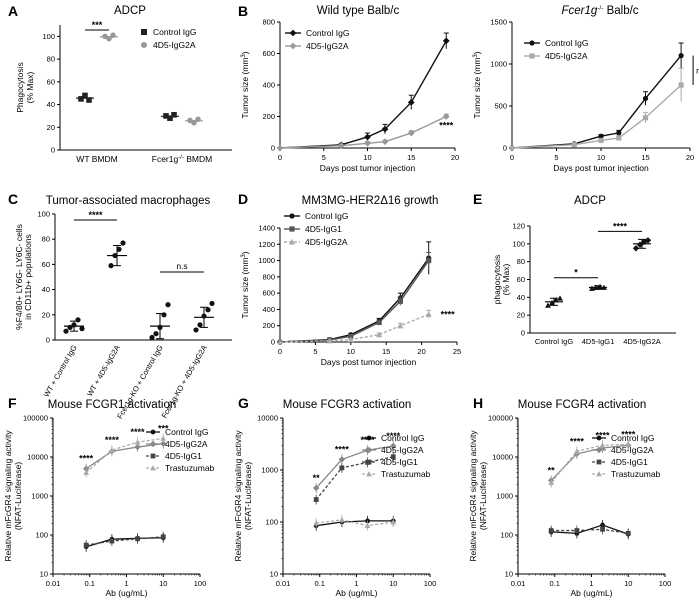 Image resolution: width=699 pixels, height=604 pixels. Describe the element at coordinates (274, 574) in the screenshot. I see `y-tick-label: 10` at that location.